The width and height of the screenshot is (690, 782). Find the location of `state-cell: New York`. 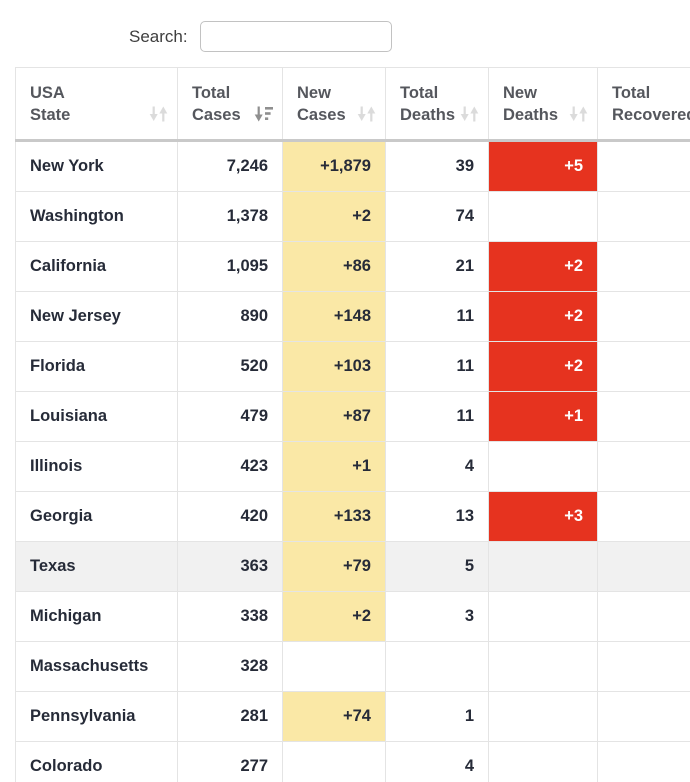

state-cell: New York is located at coordinates (96, 166).